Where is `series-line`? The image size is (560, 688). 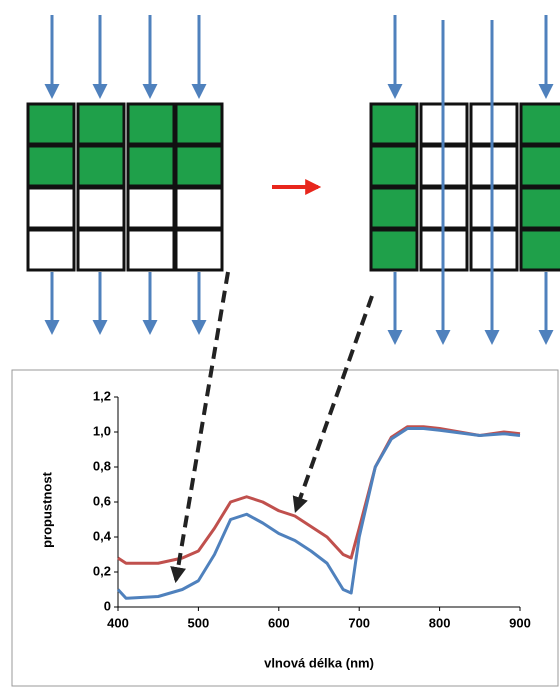
series-line is located at coordinates (319, 495).